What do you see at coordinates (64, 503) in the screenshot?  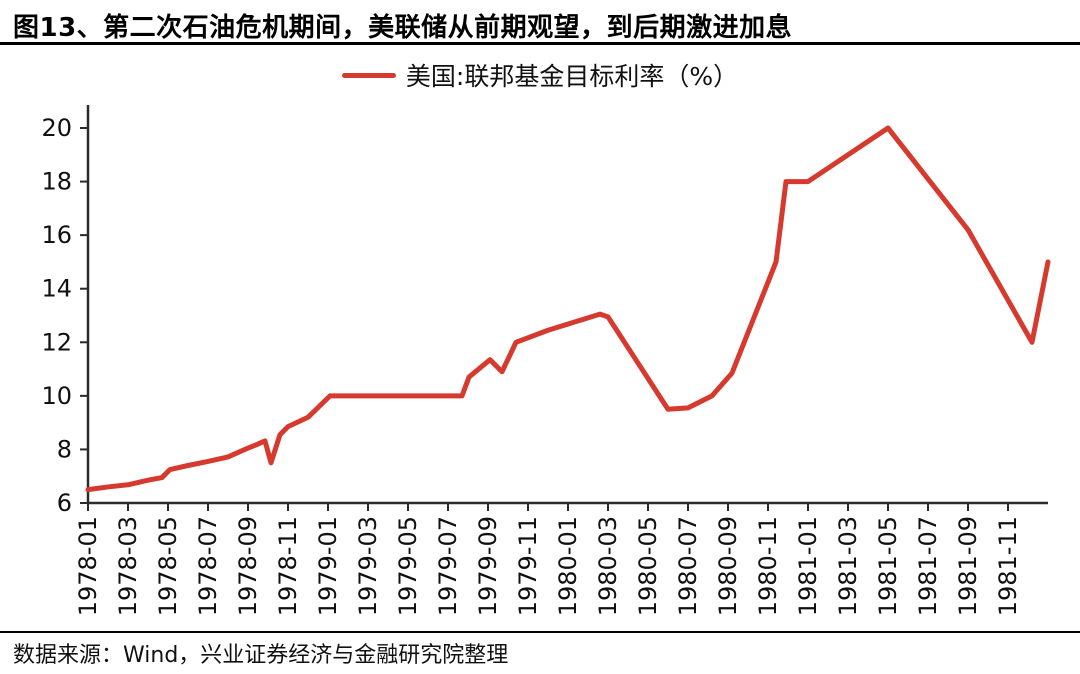 I see `y-tick-label: 6` at bounding box center [64, 503].